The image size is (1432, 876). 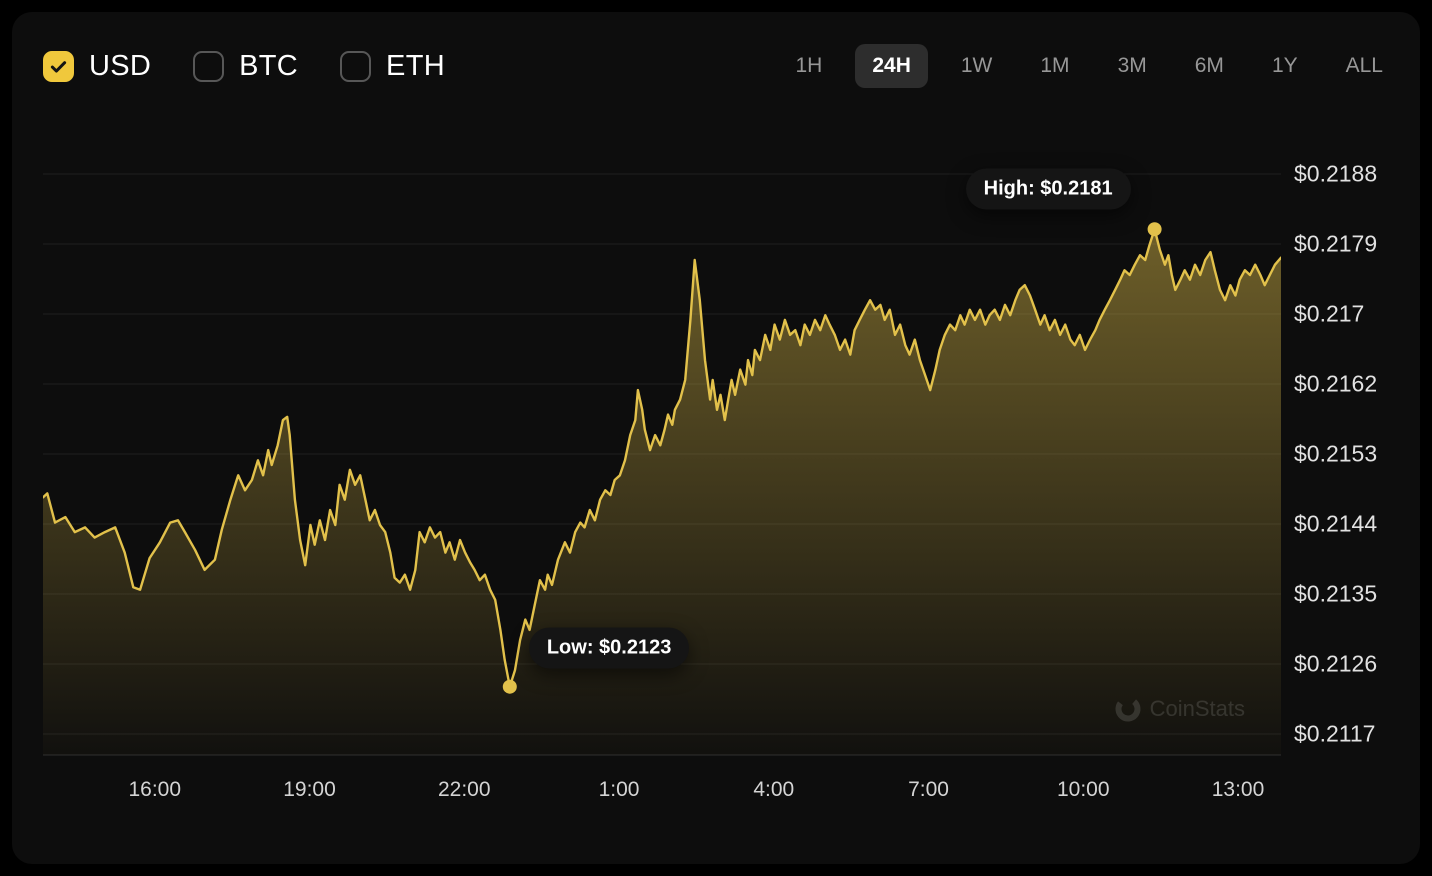 I want to click on topbar: USD BTC ETH 1H 24H 1W 1M 3M 6M 1Y ALL, so click(x=716, y=50).